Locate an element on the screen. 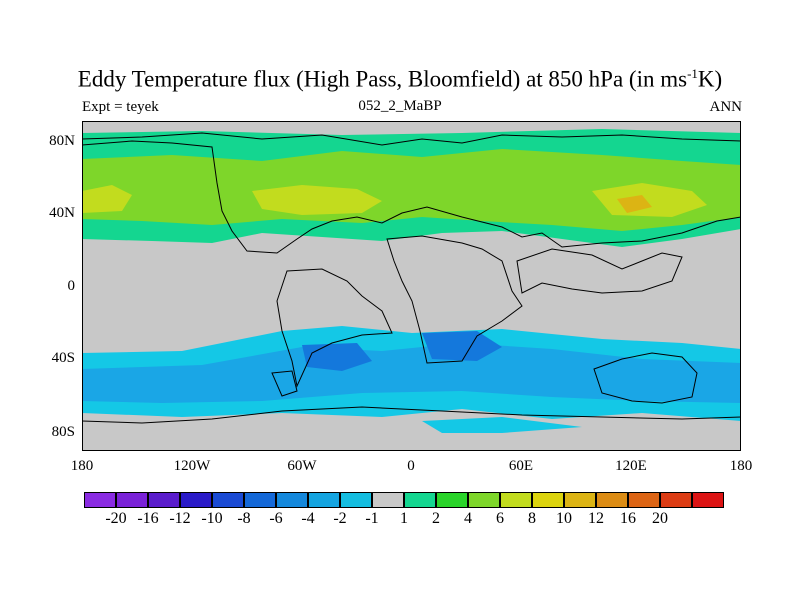  nh-orange-patch is located at coordinates (634, 204).